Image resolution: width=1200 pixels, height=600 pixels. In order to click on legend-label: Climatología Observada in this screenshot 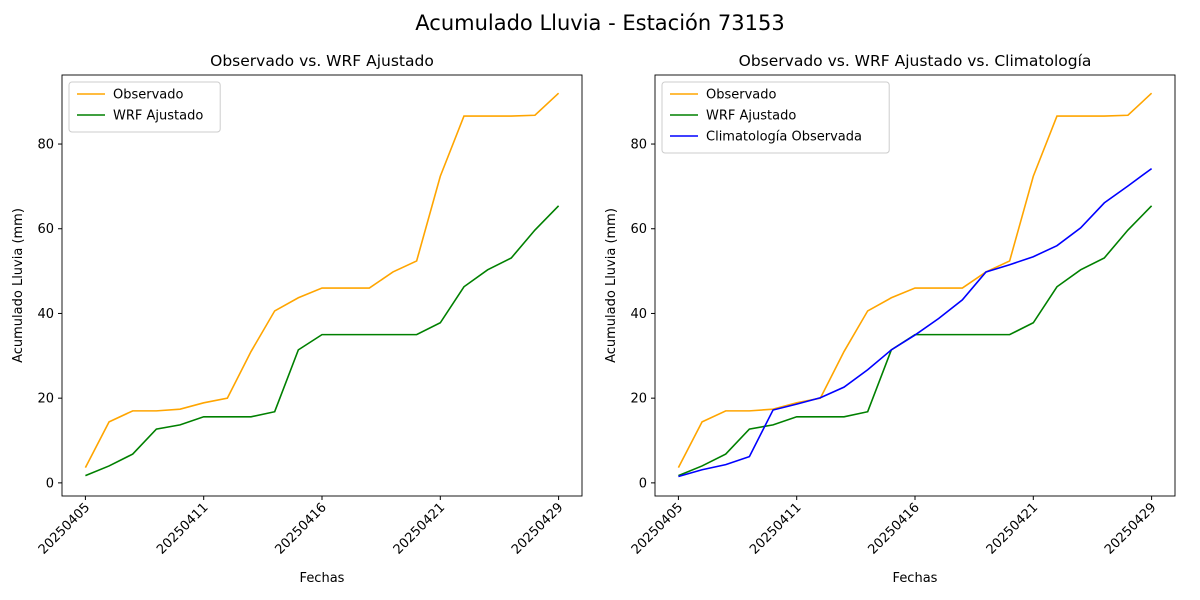, I will do `click(784, 137)`.